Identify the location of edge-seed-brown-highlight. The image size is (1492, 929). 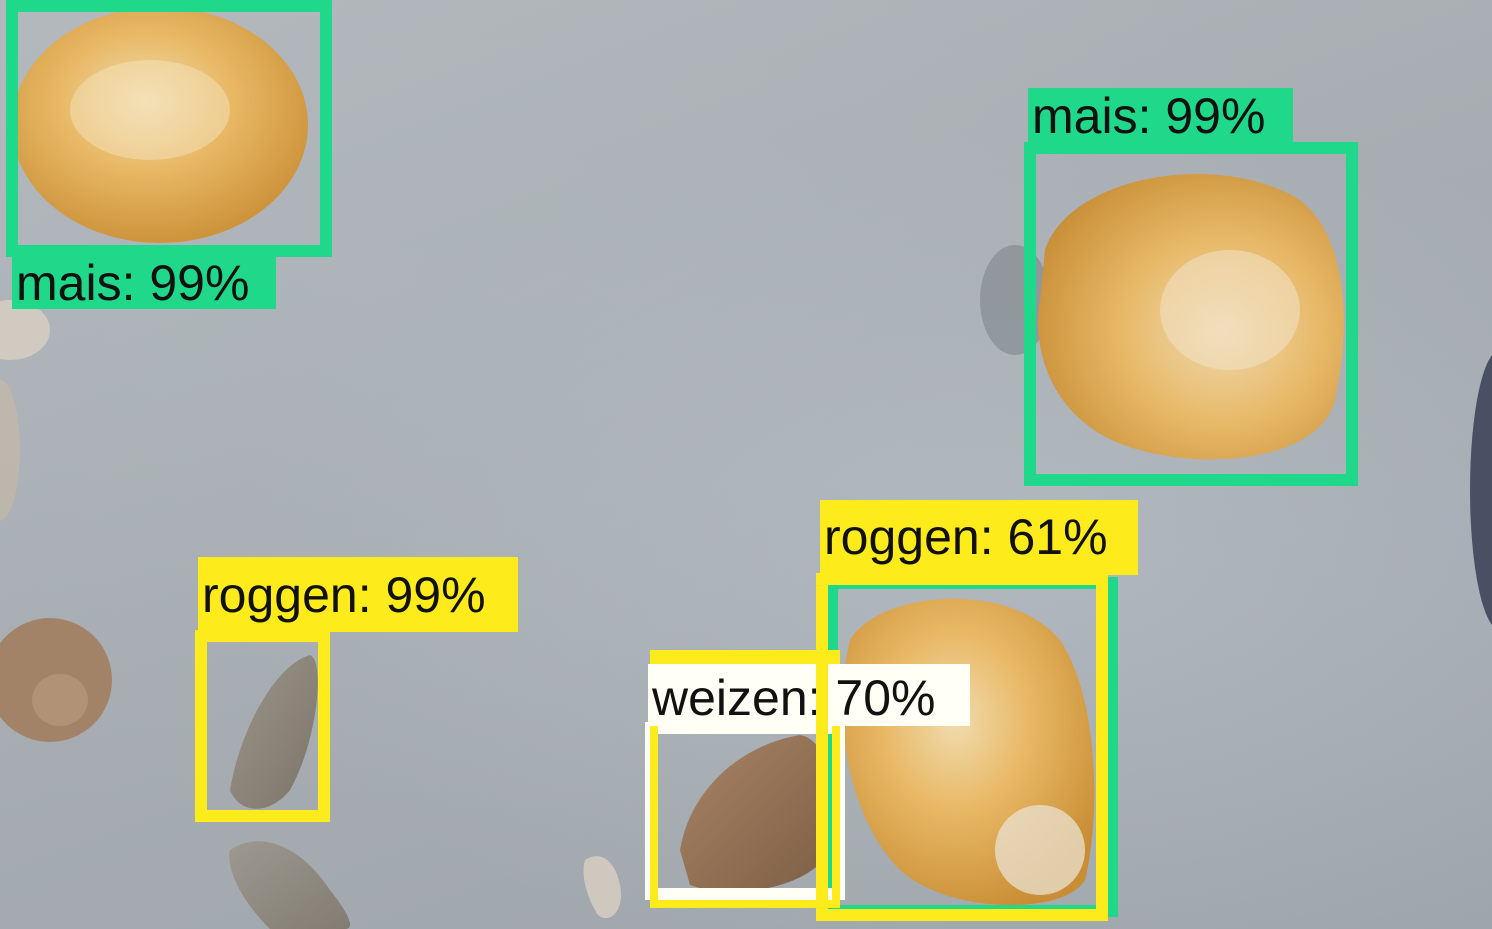
(60, 700).